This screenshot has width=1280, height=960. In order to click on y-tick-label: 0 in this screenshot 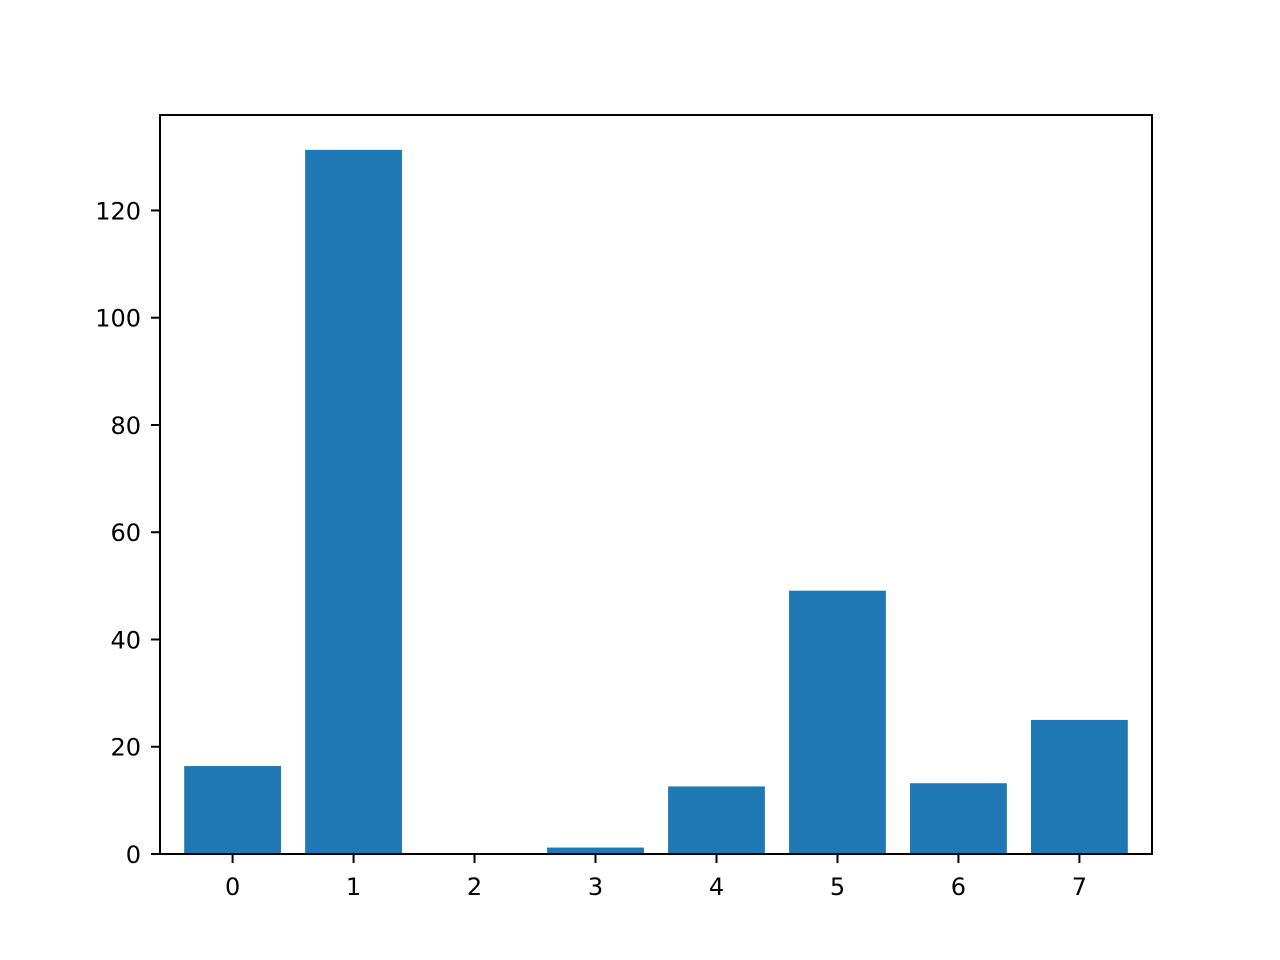, I will do `click(133, 855)`.